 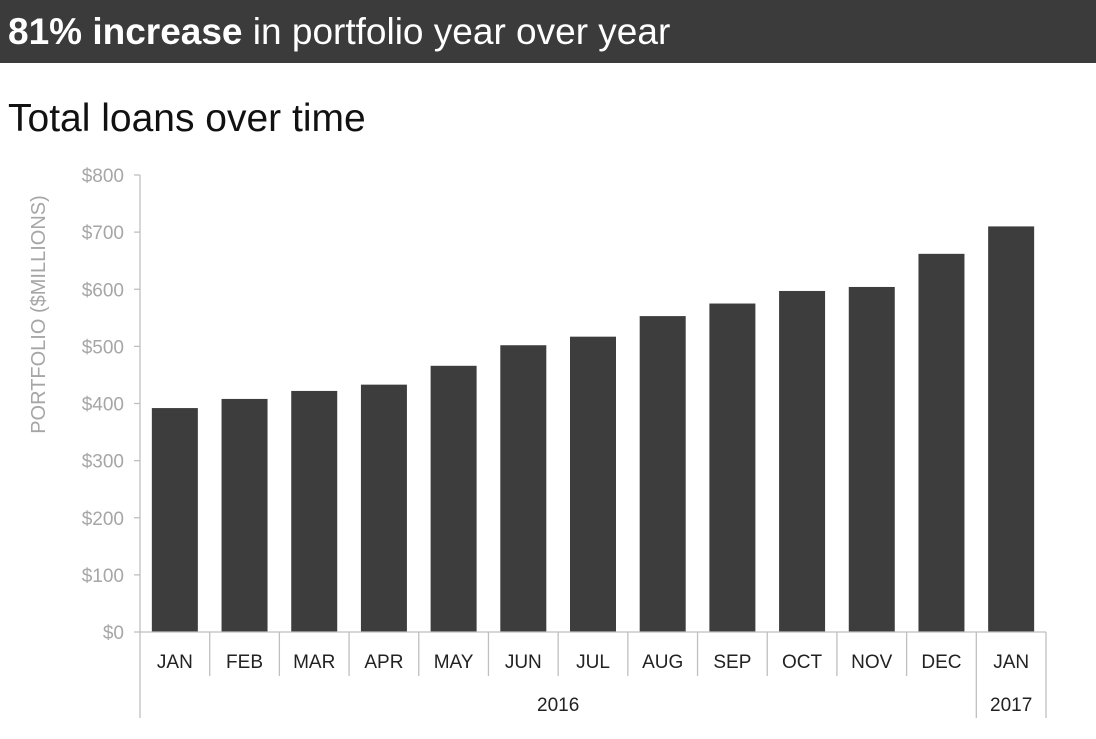 What do you see at coordinates (941, 662) in the screenshot?
I see `x-tick-label: DEC` at bounding box center [941, 662].